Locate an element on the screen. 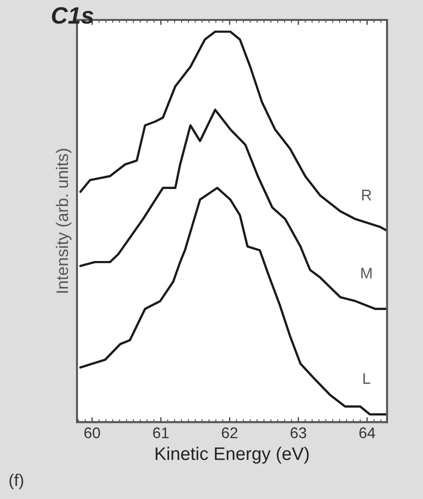 The width and height of the screenshot is (423, 499). x-tick-label: 63 is located at coordinates (298, 432).